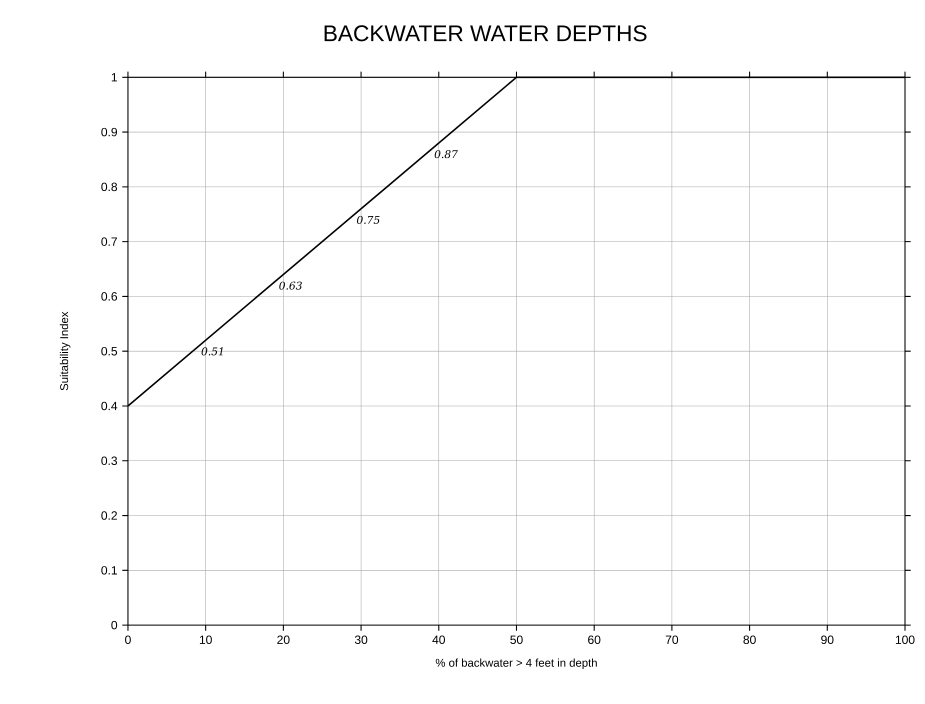 The image size is (925, 704). What do you see at coordinates (516, 640) in the screenshot?
I see `x-tick-label: 50` at bounding box center [516, 640].